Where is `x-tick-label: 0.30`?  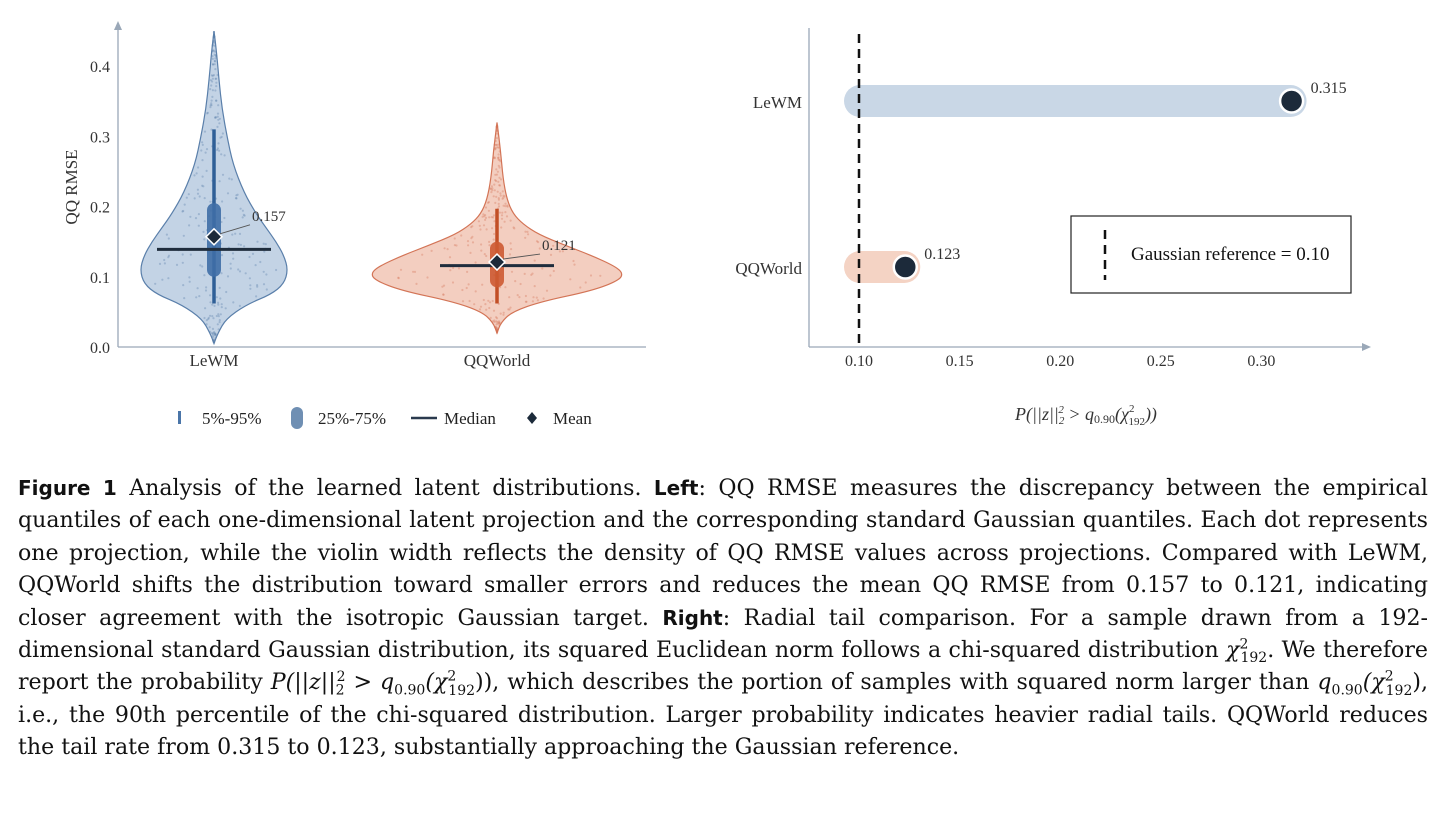
x-tick-label: 0.30 is located at coordinates (1261, 361).